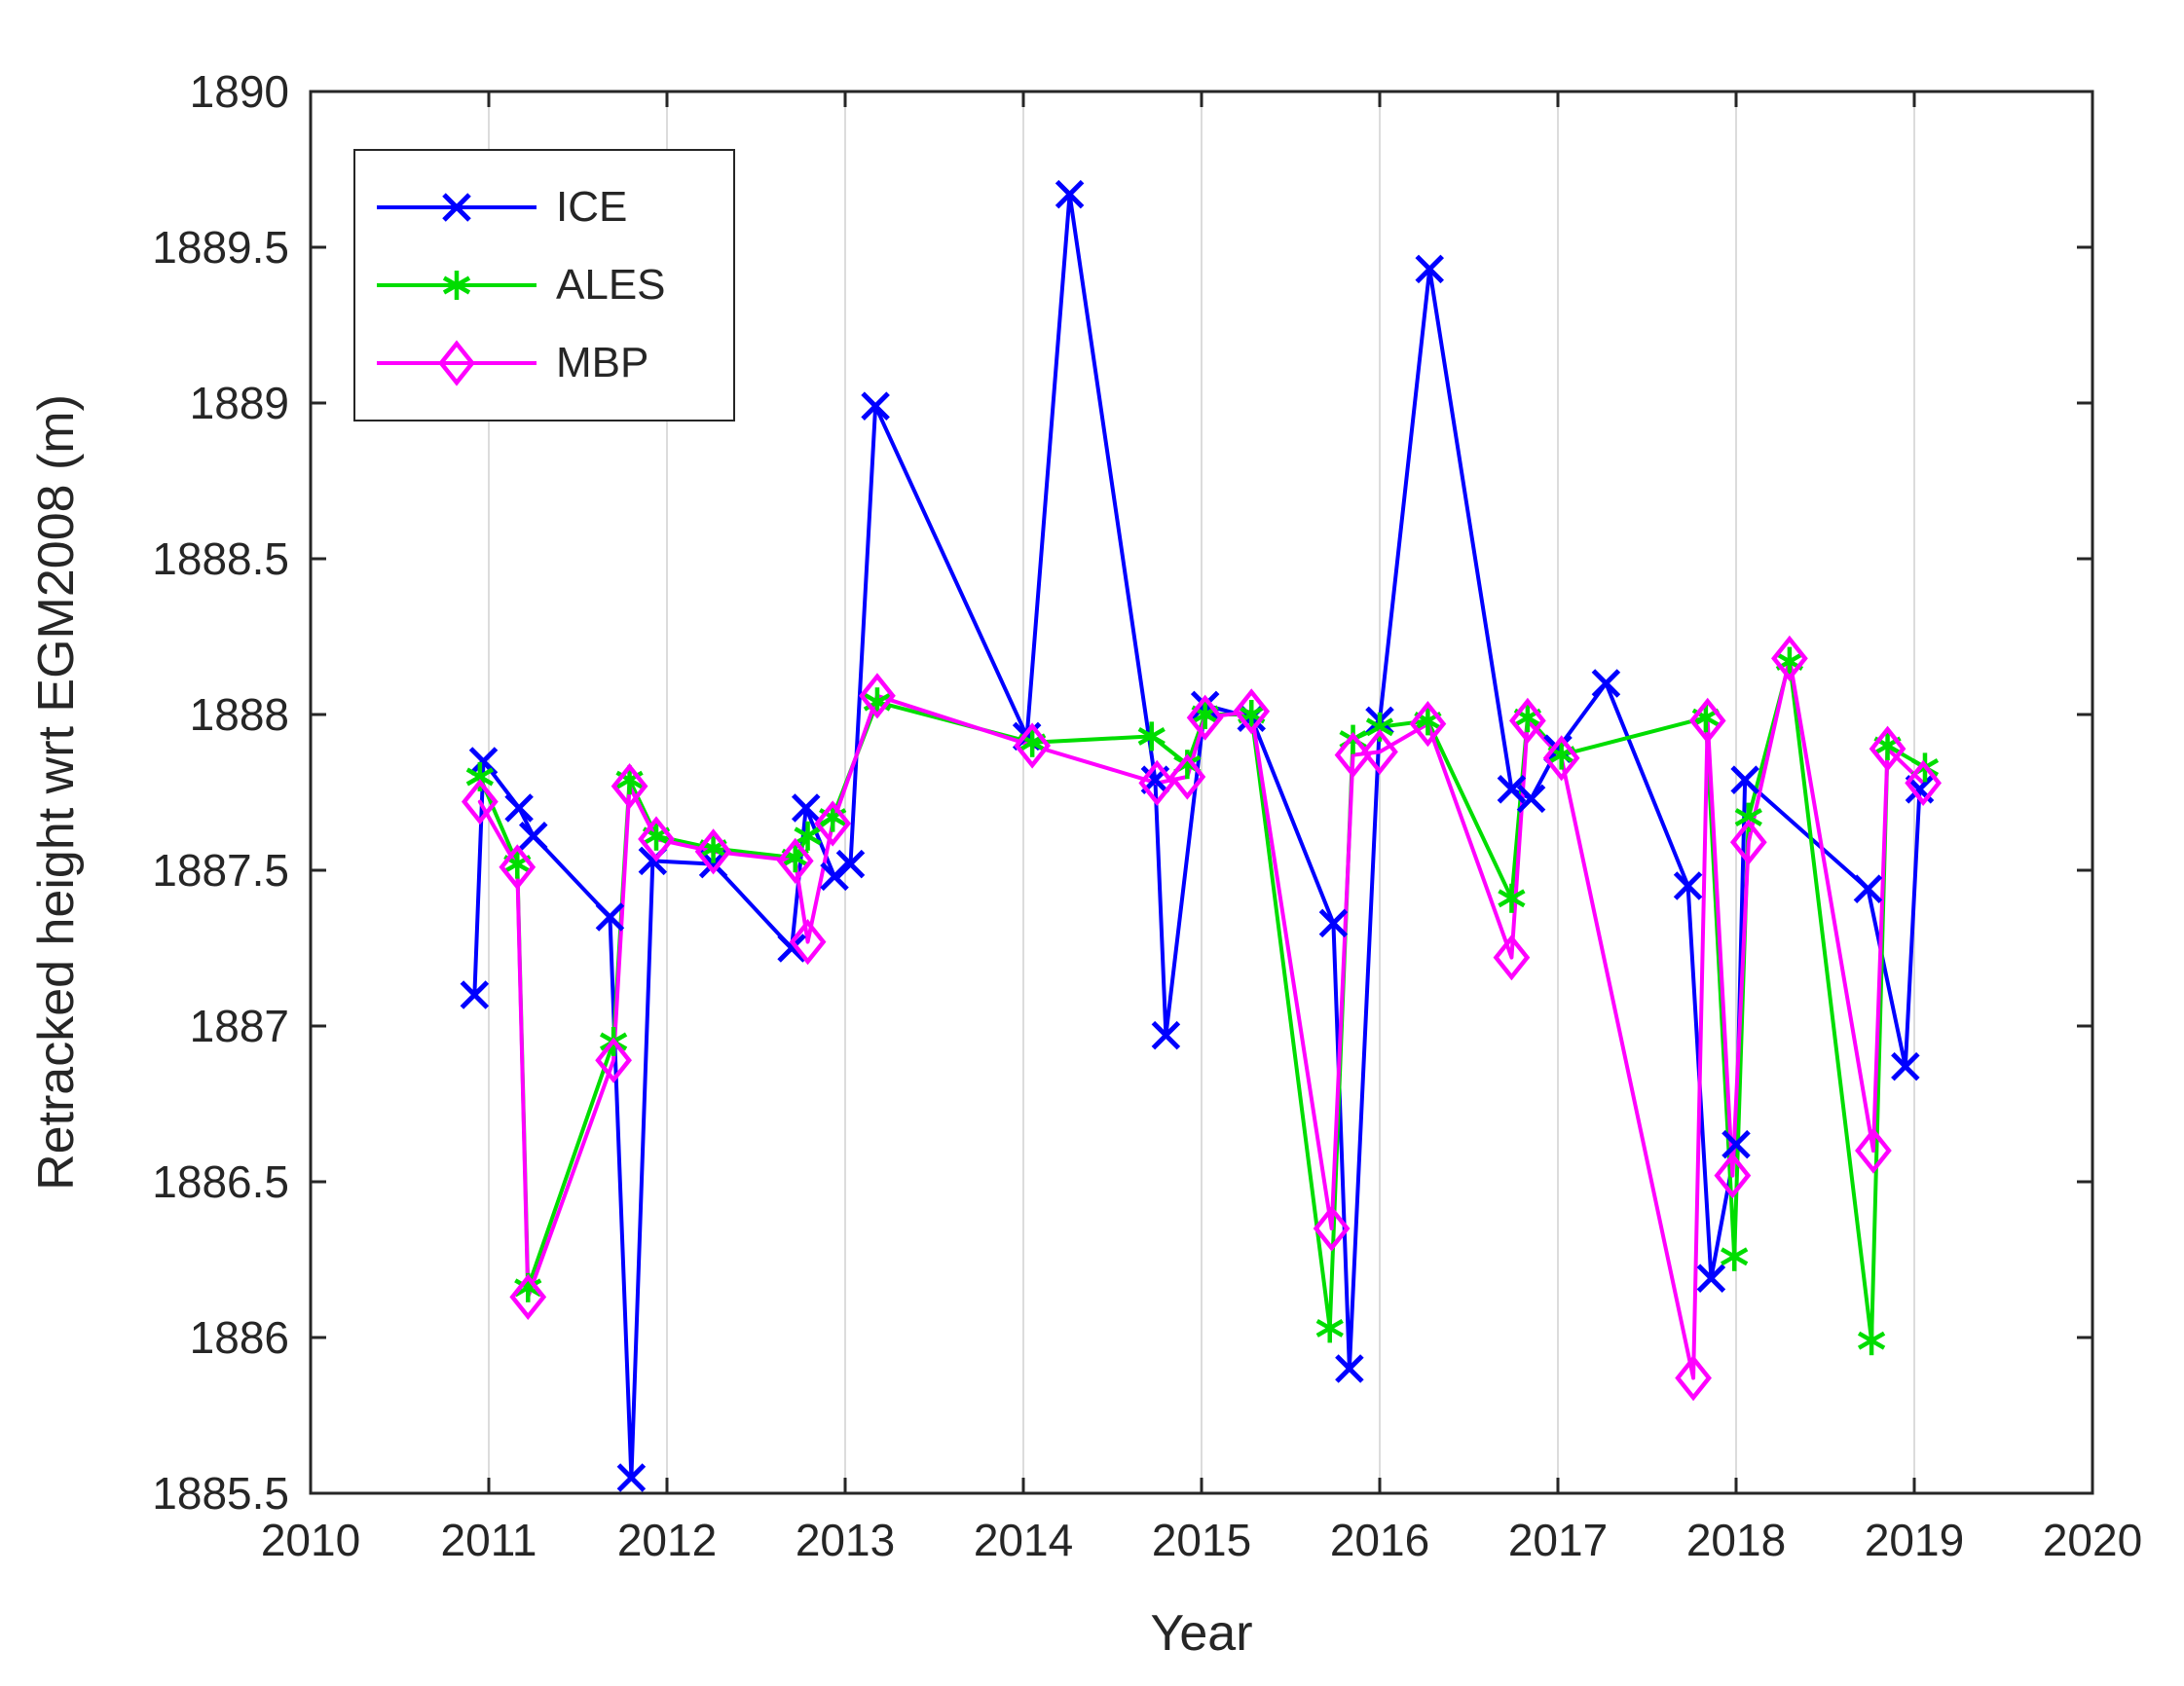 This screenshot has width=2184, height=1686. Describe the element at coordinates (543, 363) in the screenshot. I see `legend-item-mbp: MBP` at that location.